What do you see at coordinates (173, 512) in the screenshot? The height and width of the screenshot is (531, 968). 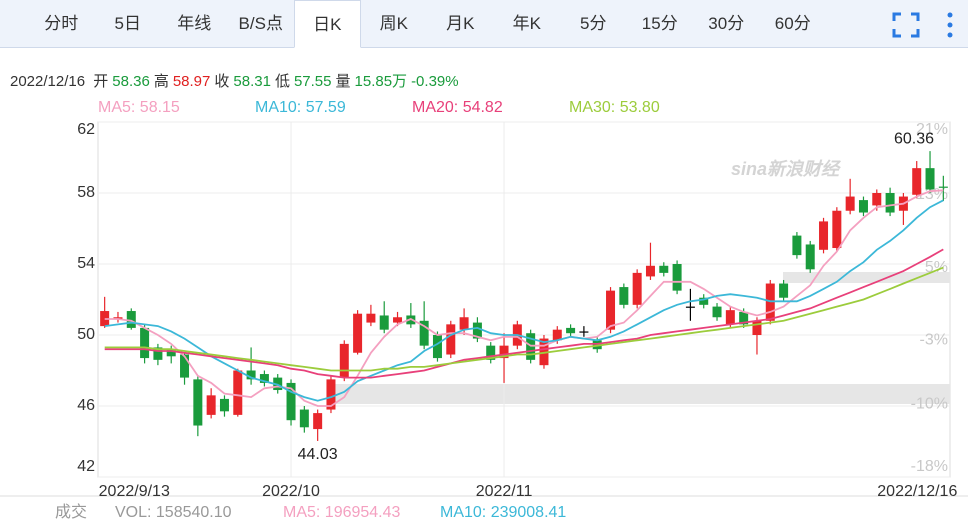 I see `volume-item: VOL: 158540.10` at bounding box center [173, 512].